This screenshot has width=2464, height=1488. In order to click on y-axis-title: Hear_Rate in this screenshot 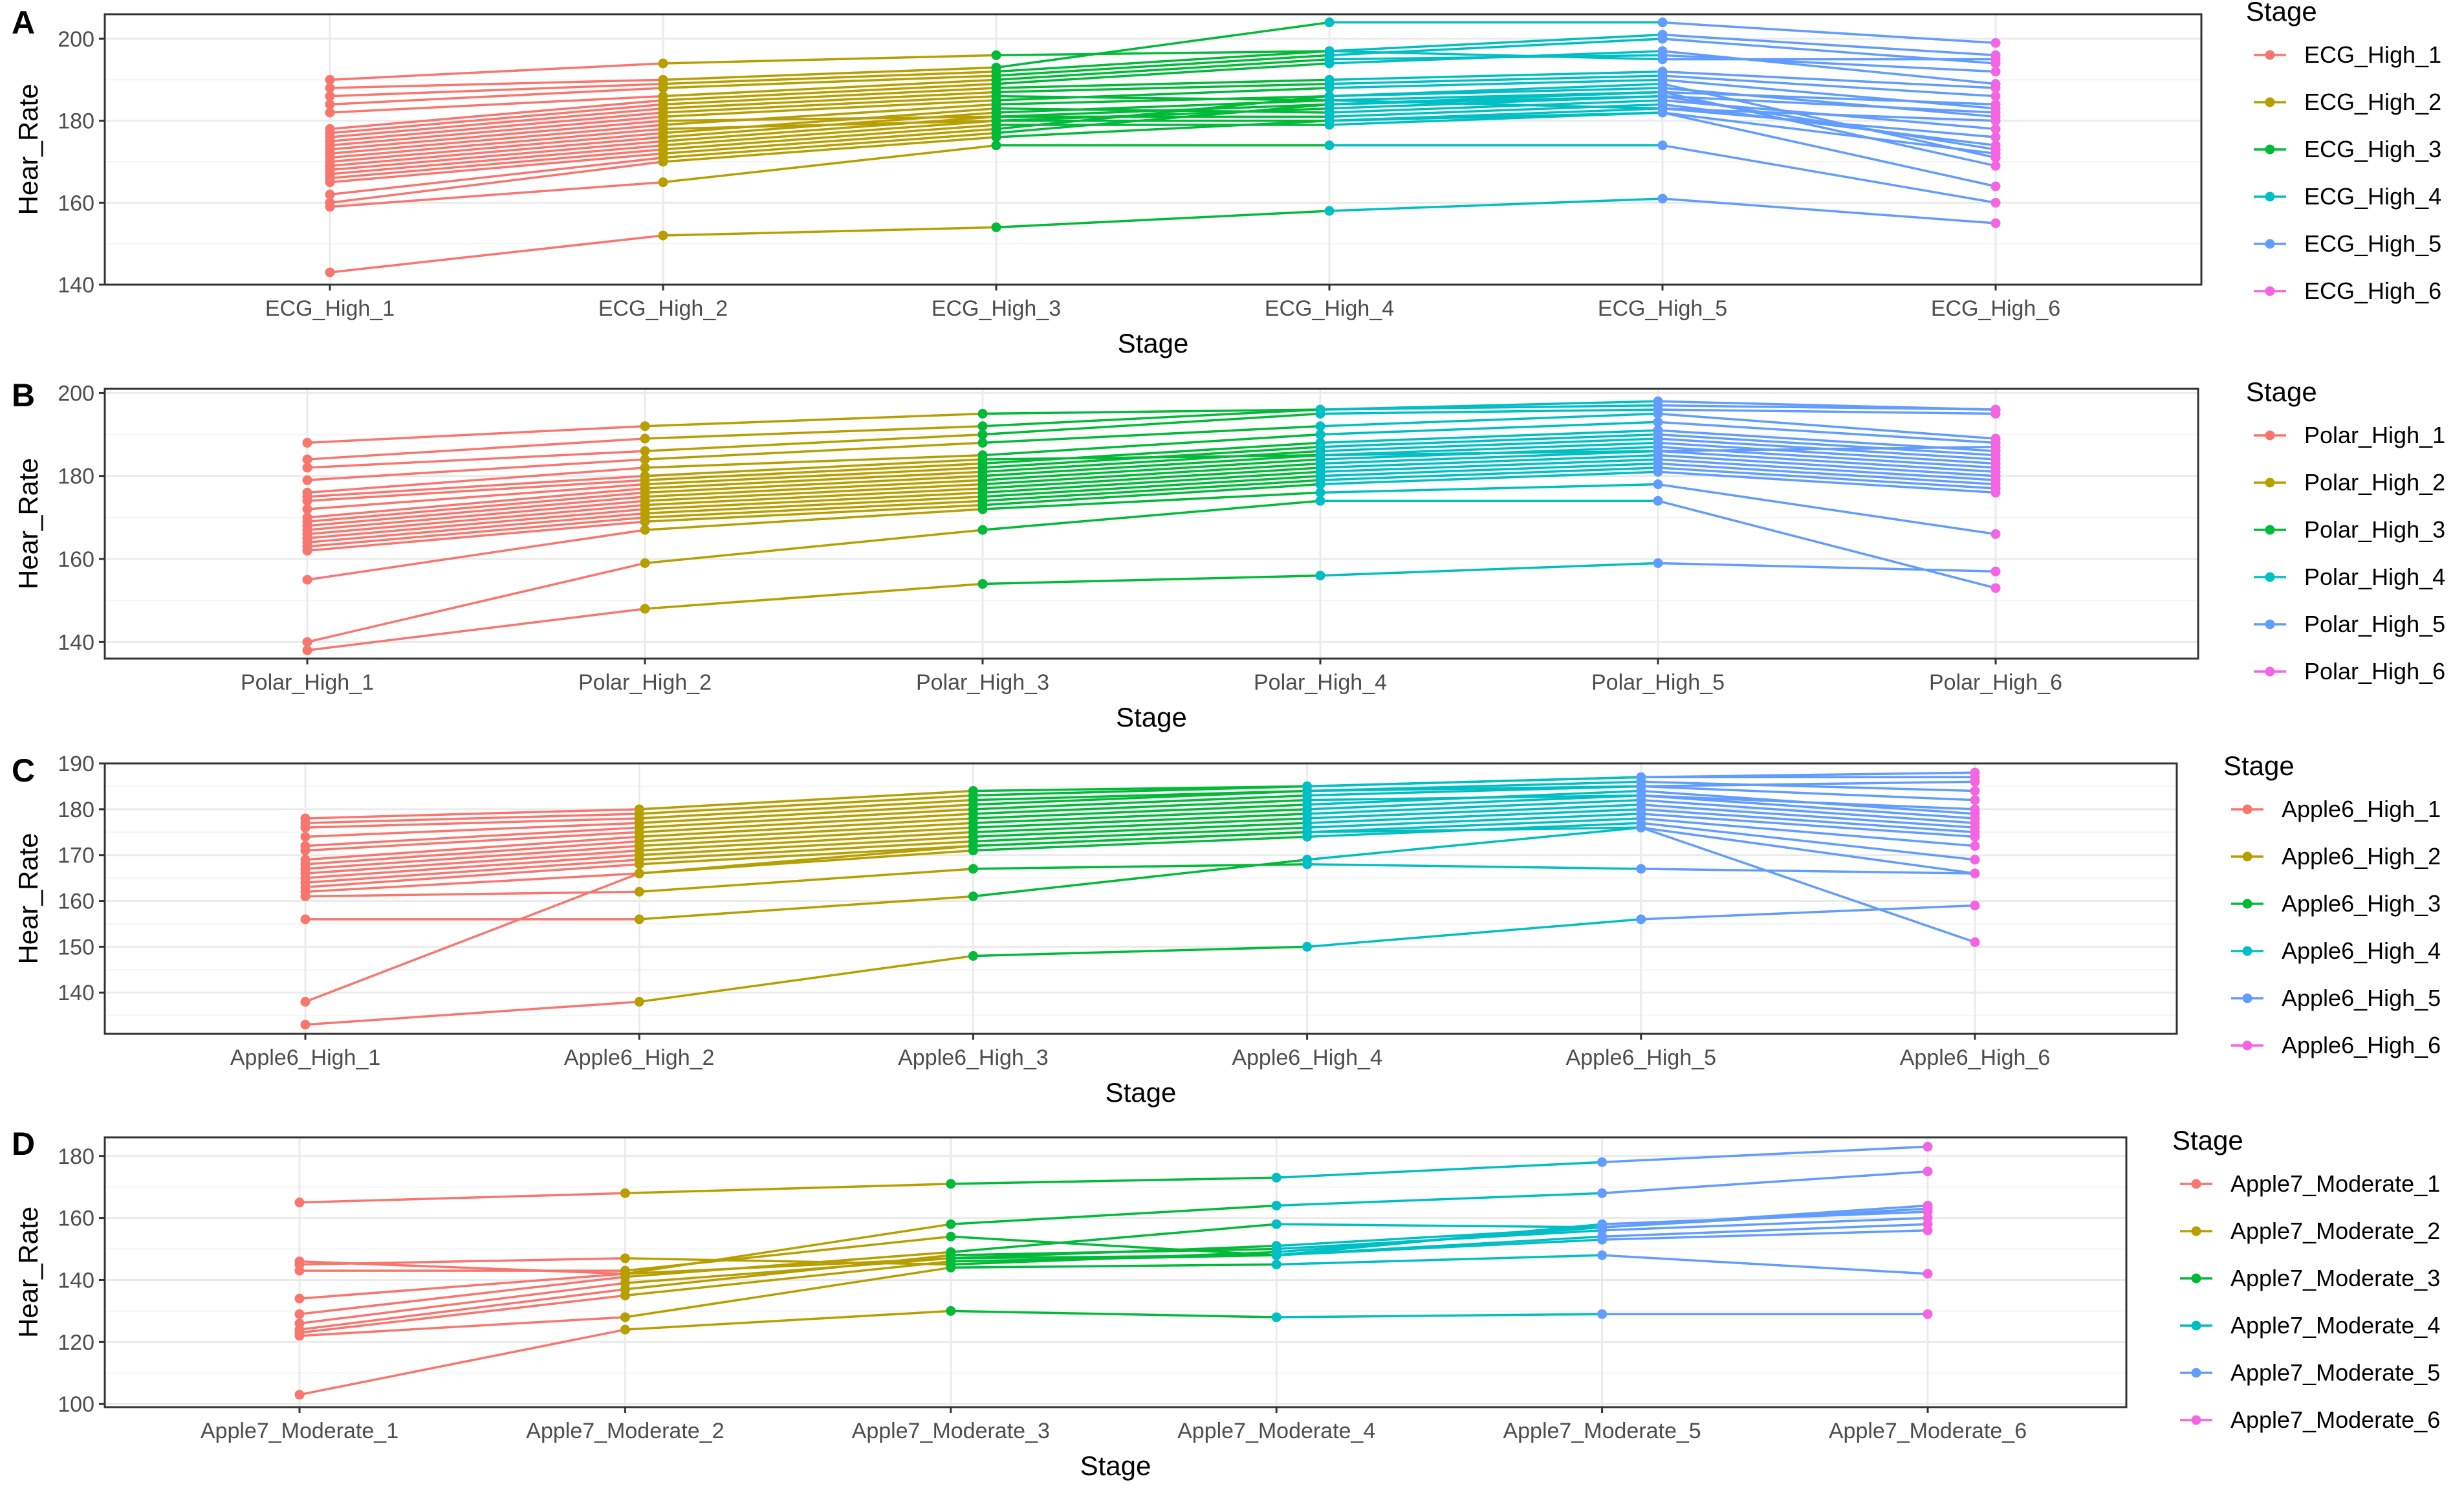, I will do `click(28, 149)`.